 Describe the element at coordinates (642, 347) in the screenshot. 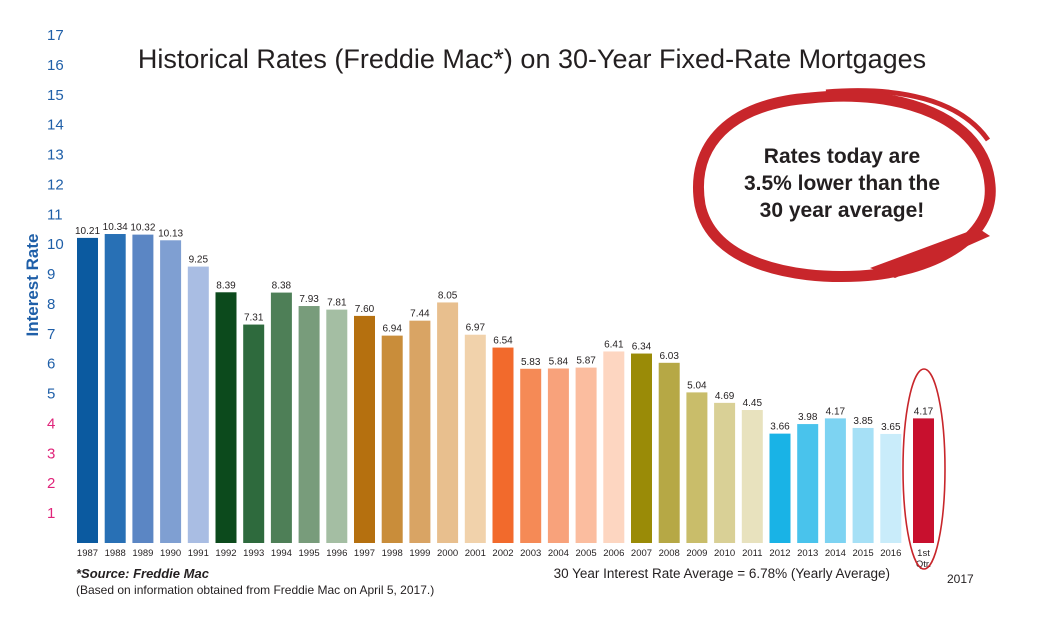

I see `value-label: 6.34` at that location.